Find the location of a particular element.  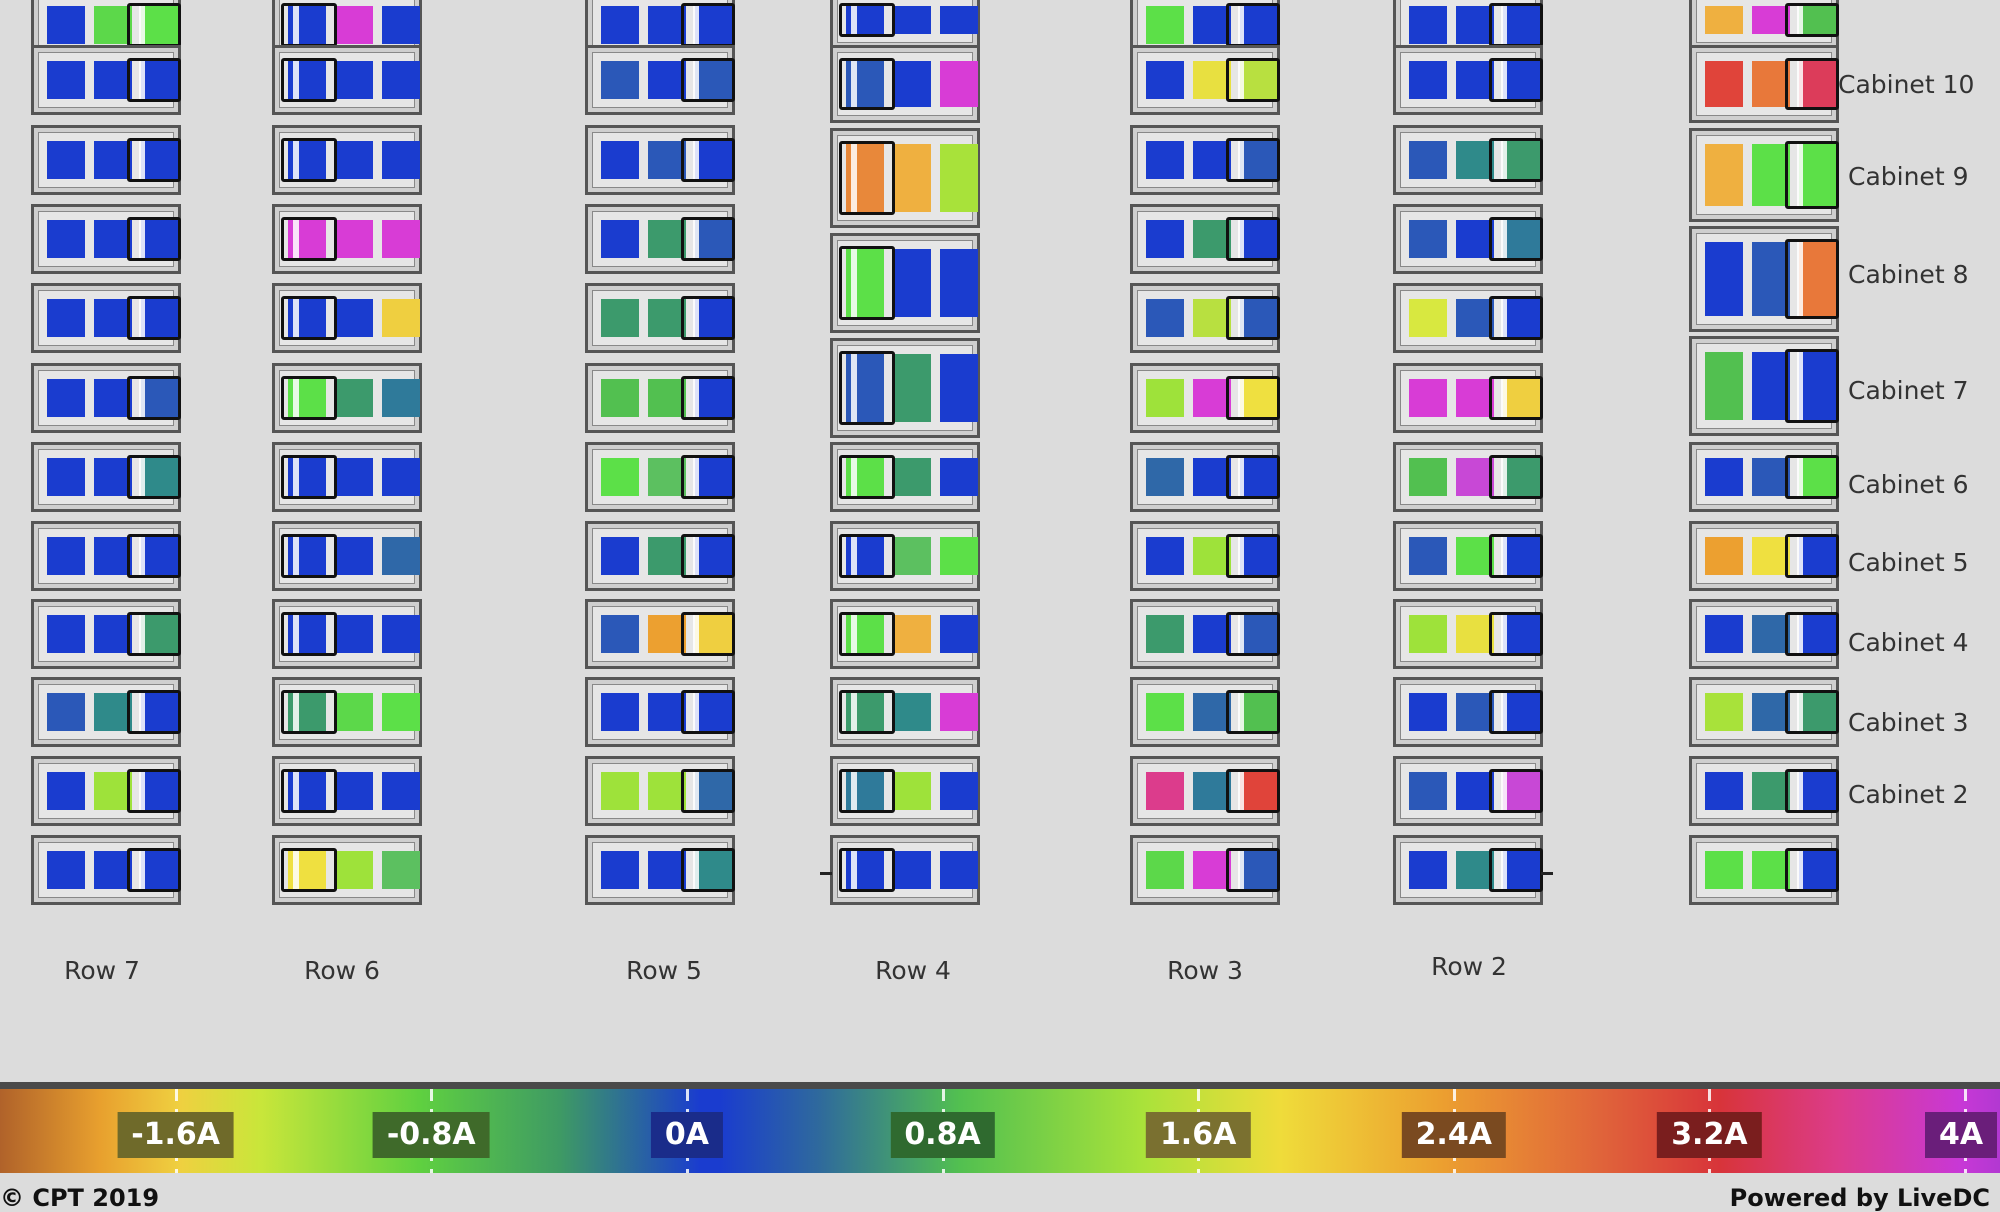

cabinet-r4-c2 is located at coordinates (905, 84).